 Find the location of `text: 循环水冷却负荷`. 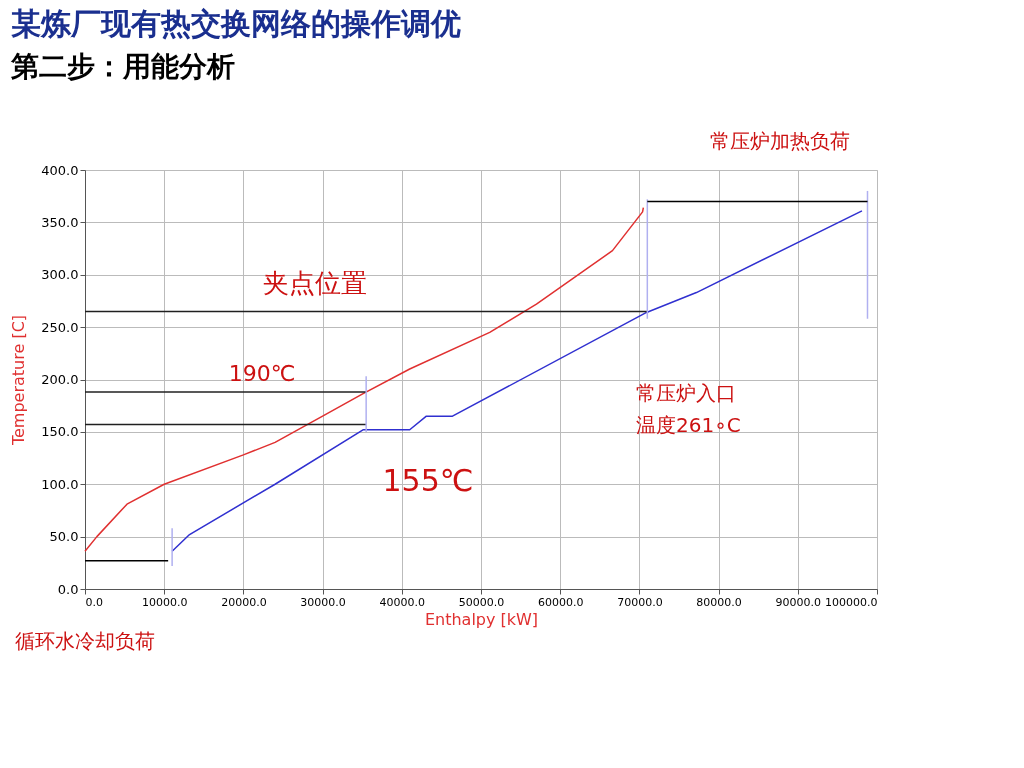

text: 循环水冷却负荷 is located at coordinates (85, 641).